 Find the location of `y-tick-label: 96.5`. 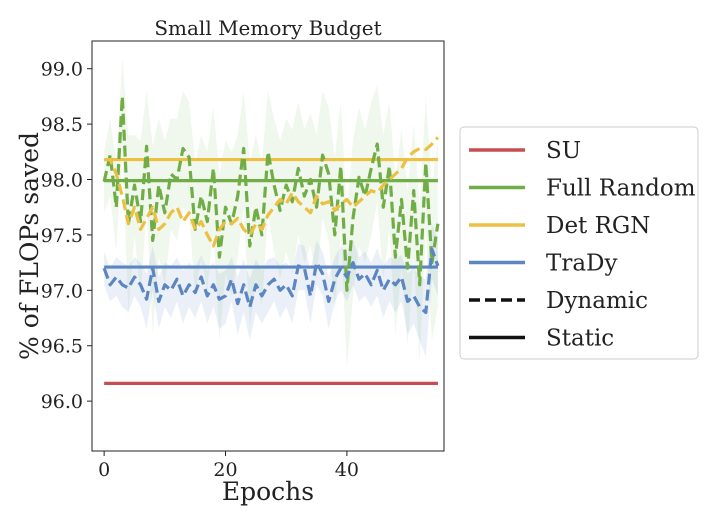

y-tick-label: 96.5 is located at coordinates (62, 347).